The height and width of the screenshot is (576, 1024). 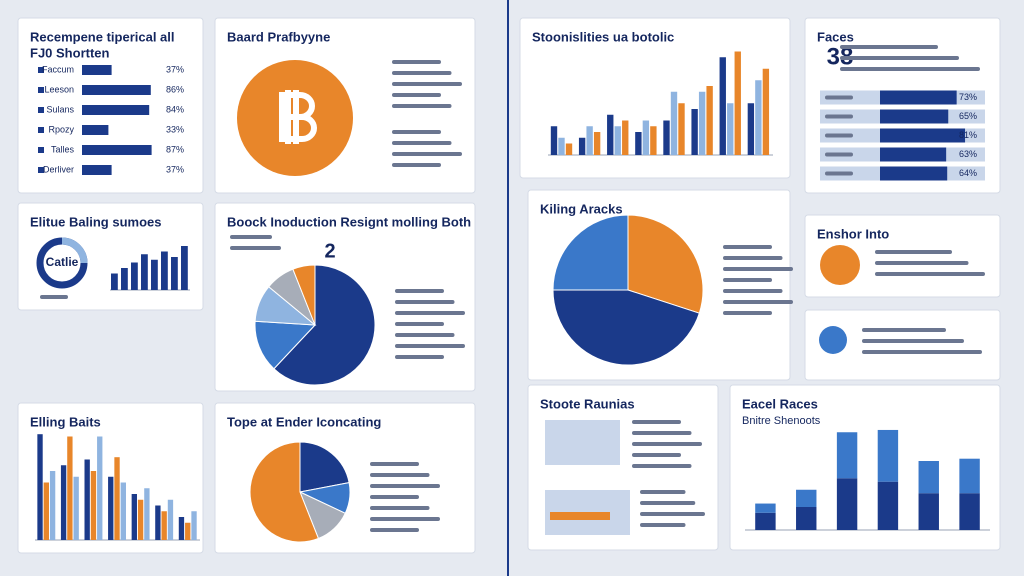 What do you see at coordinates (968, 135) in the screenshot?
I see `value-label: 81%` at bounding box center [968, 135].